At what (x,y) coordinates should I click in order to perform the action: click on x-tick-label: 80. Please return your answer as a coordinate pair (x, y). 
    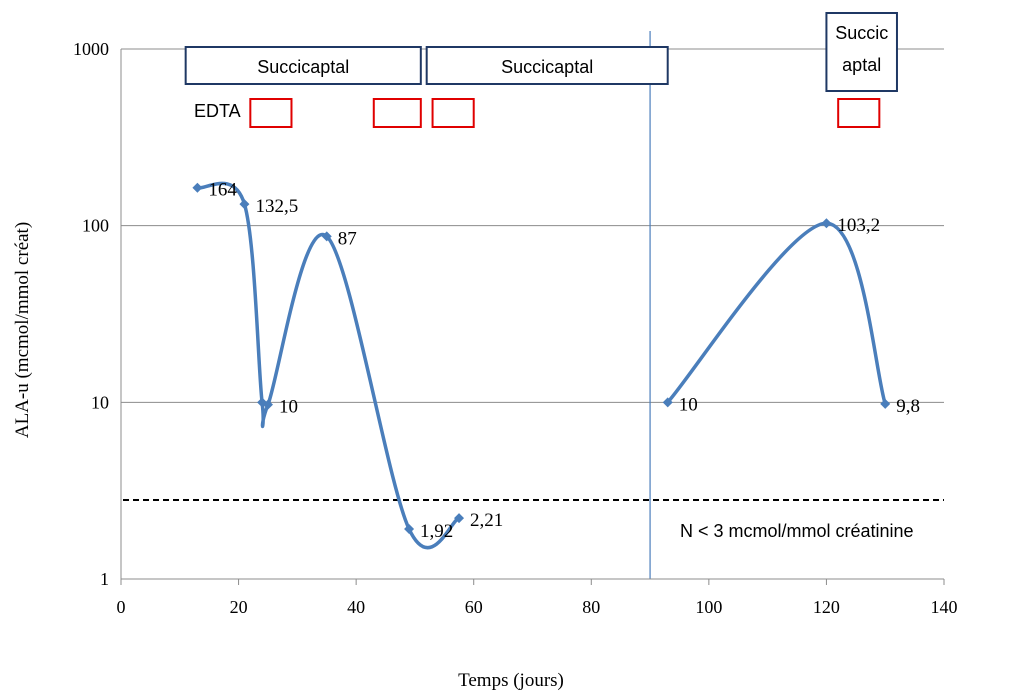
    Looking at the image, I should click on (591, 607).